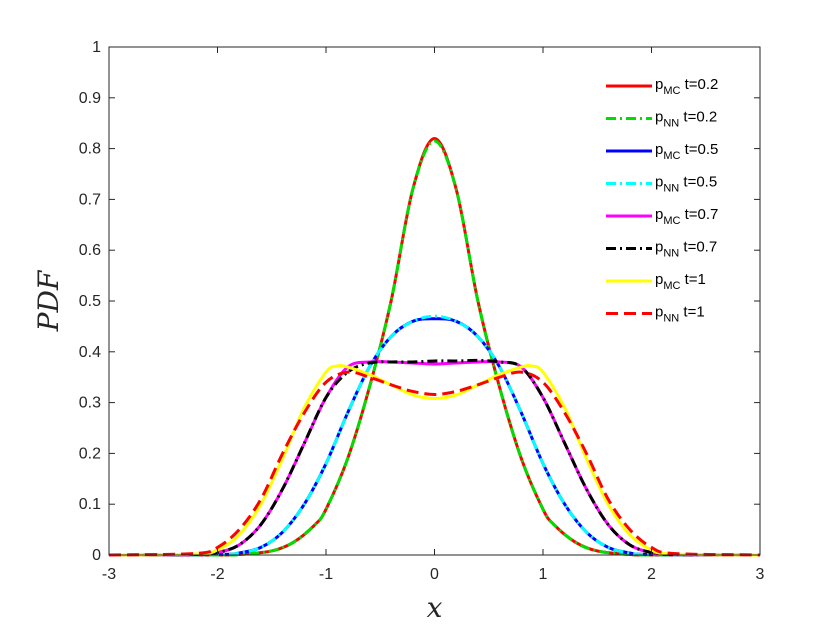 The image size is (840, 630). I want to click on legend-label: pMC t=0.5, so click(686, 151).